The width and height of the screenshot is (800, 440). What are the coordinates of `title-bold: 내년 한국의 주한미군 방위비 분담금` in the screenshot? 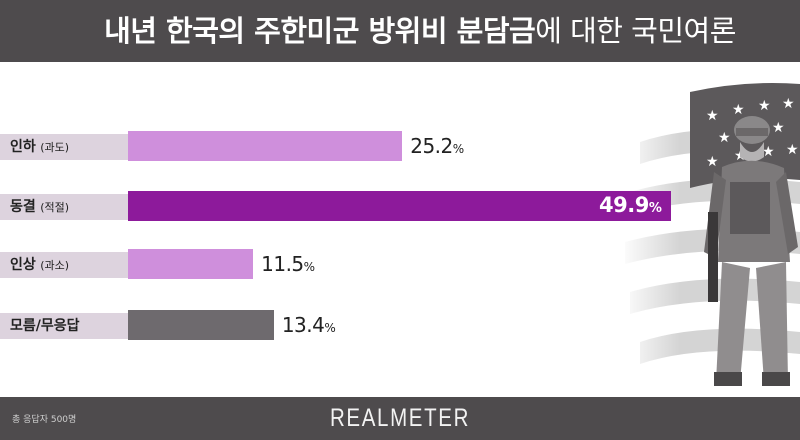 It's located at (320, 31).